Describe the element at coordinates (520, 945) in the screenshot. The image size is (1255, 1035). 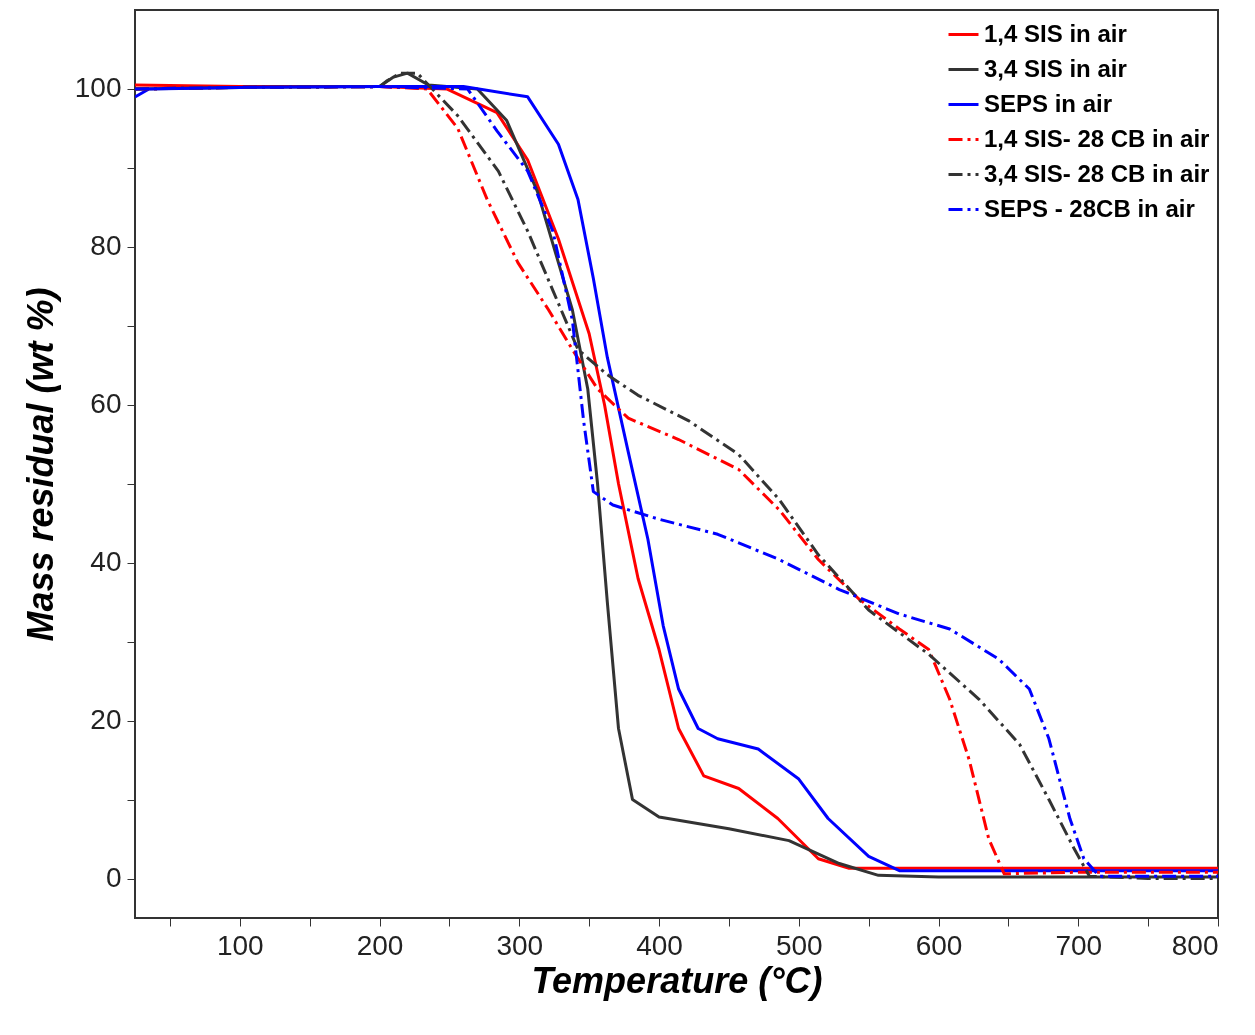
I see `x-tick-label: 300` at that location.